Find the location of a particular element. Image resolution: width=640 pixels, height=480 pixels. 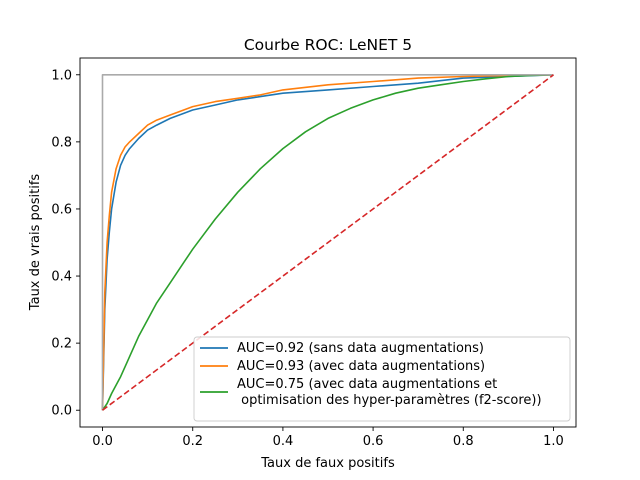

legend-label-0: AUC=0.92 (sans data augmentations) is located at coordinates (360, 348).